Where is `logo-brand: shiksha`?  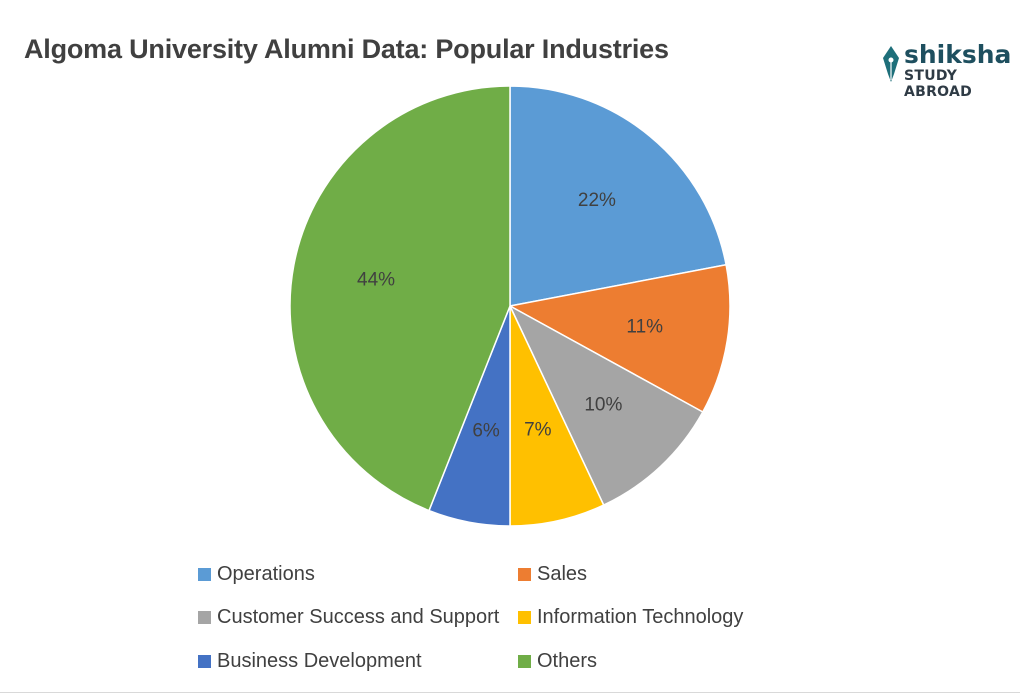
logo-brand: shiksha is located at coordinates (958, 54).